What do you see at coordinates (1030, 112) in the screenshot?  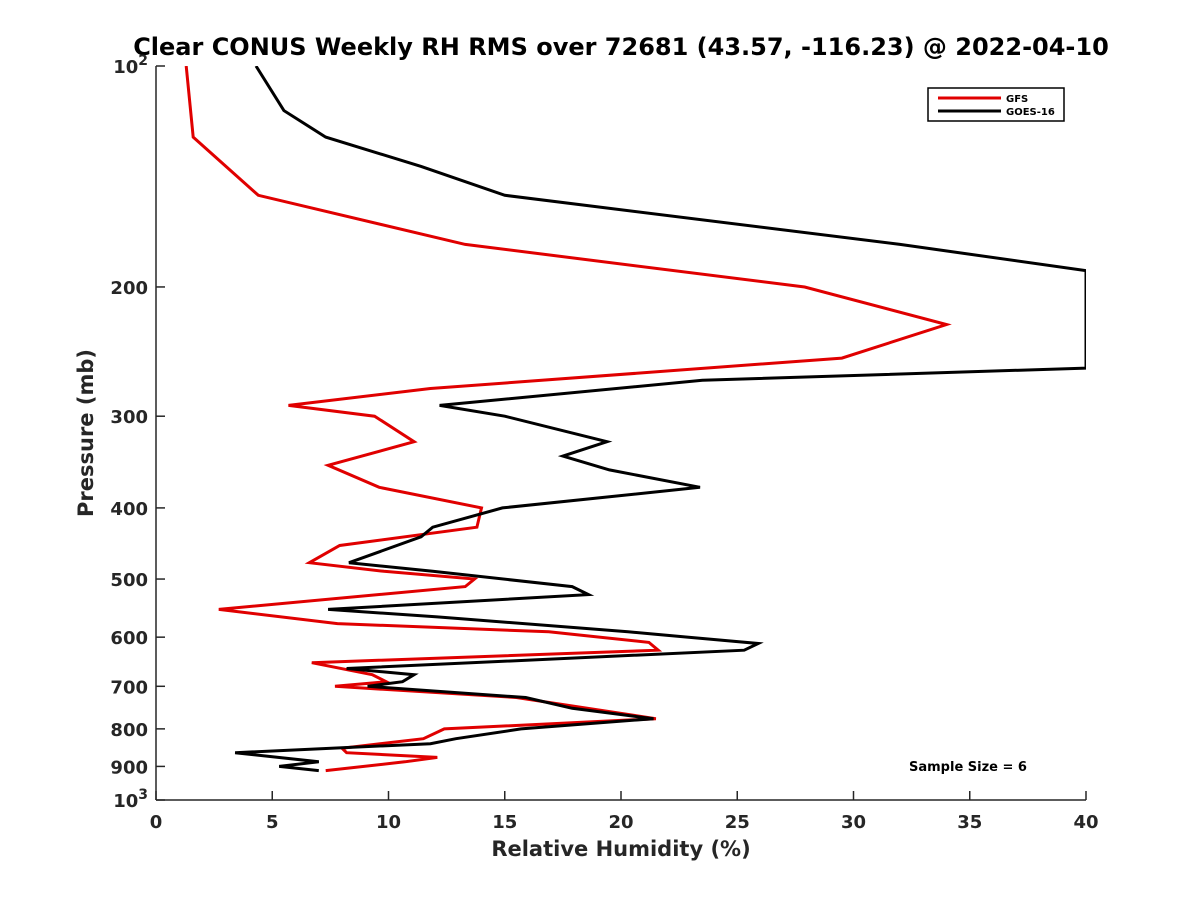 I see `legend-label-goes-16: GOES-16` at bounding box center [1030, 112].